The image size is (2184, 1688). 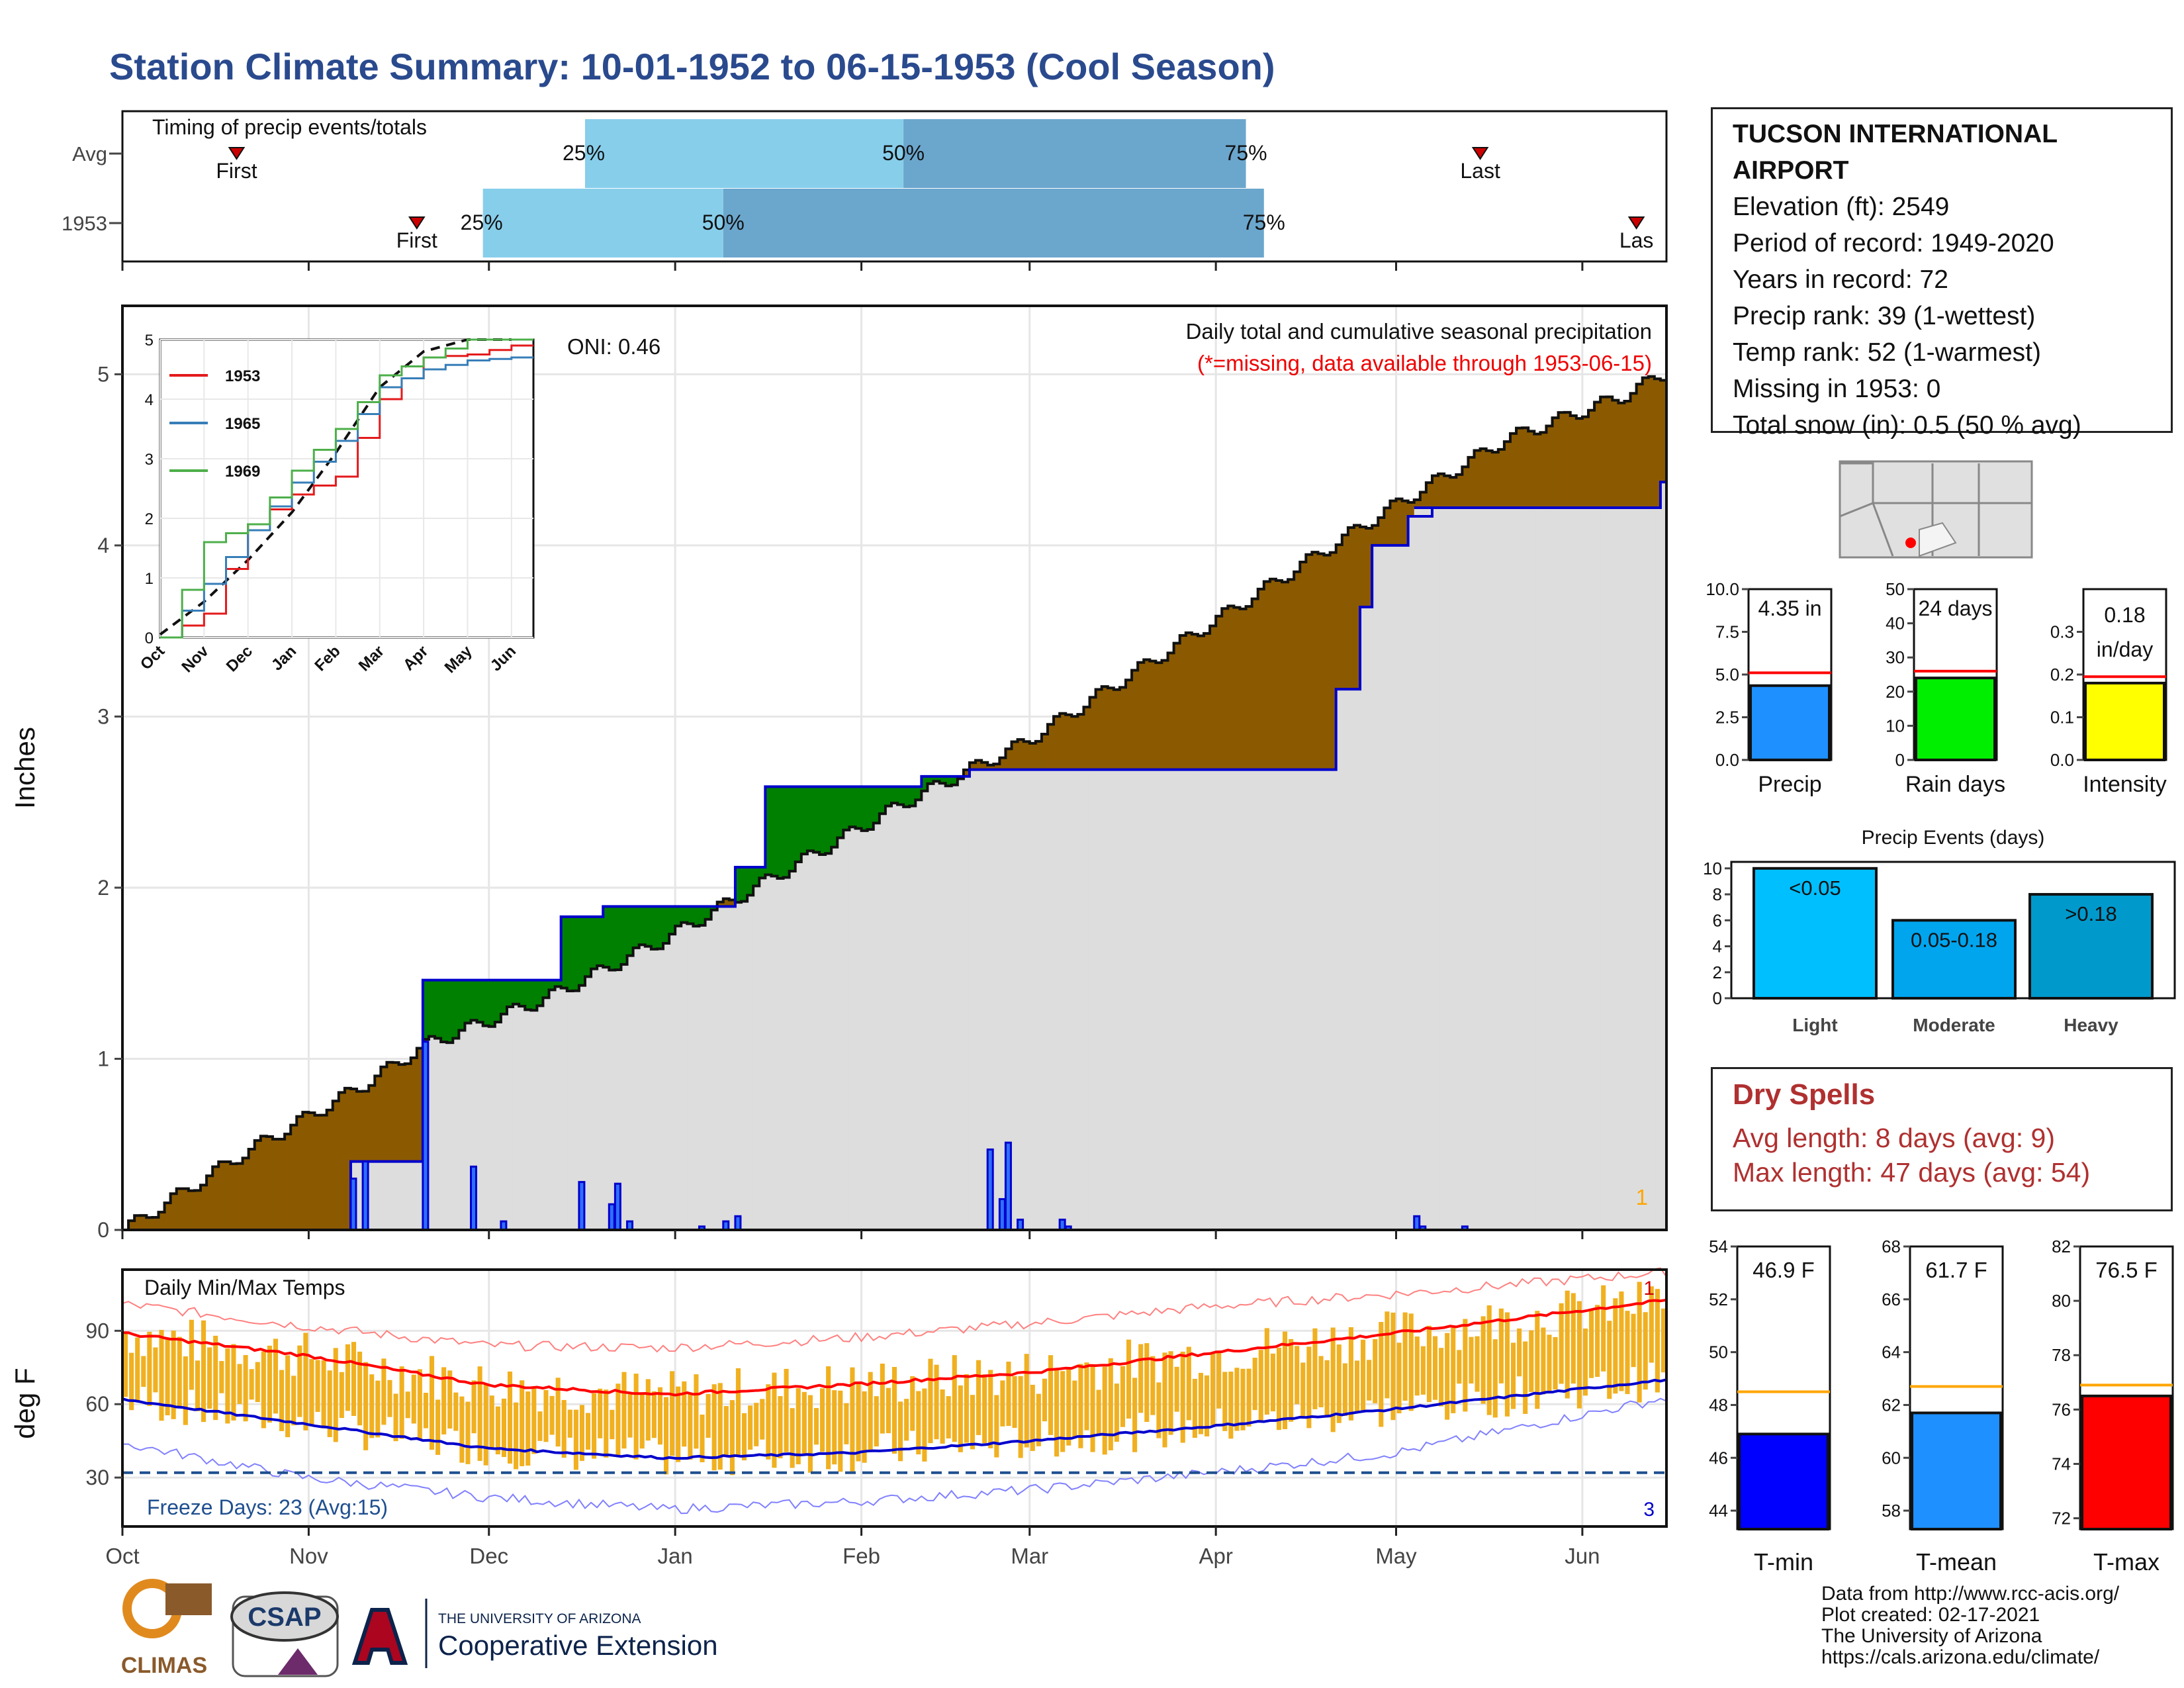 I want to click on events-tick: 4, so click(x=1718, y=947).